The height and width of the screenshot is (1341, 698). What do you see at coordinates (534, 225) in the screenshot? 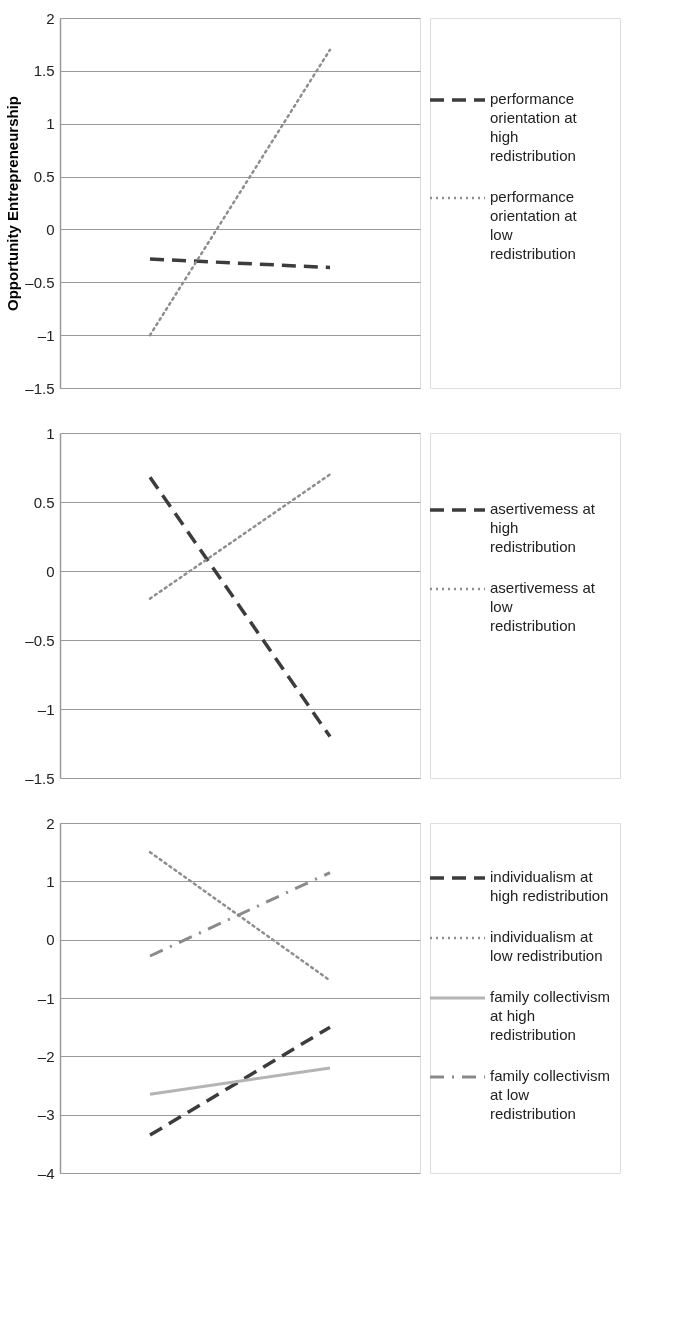
I see `legend-label: performance orientation at low redistribution` at bounding box center [534, 225].